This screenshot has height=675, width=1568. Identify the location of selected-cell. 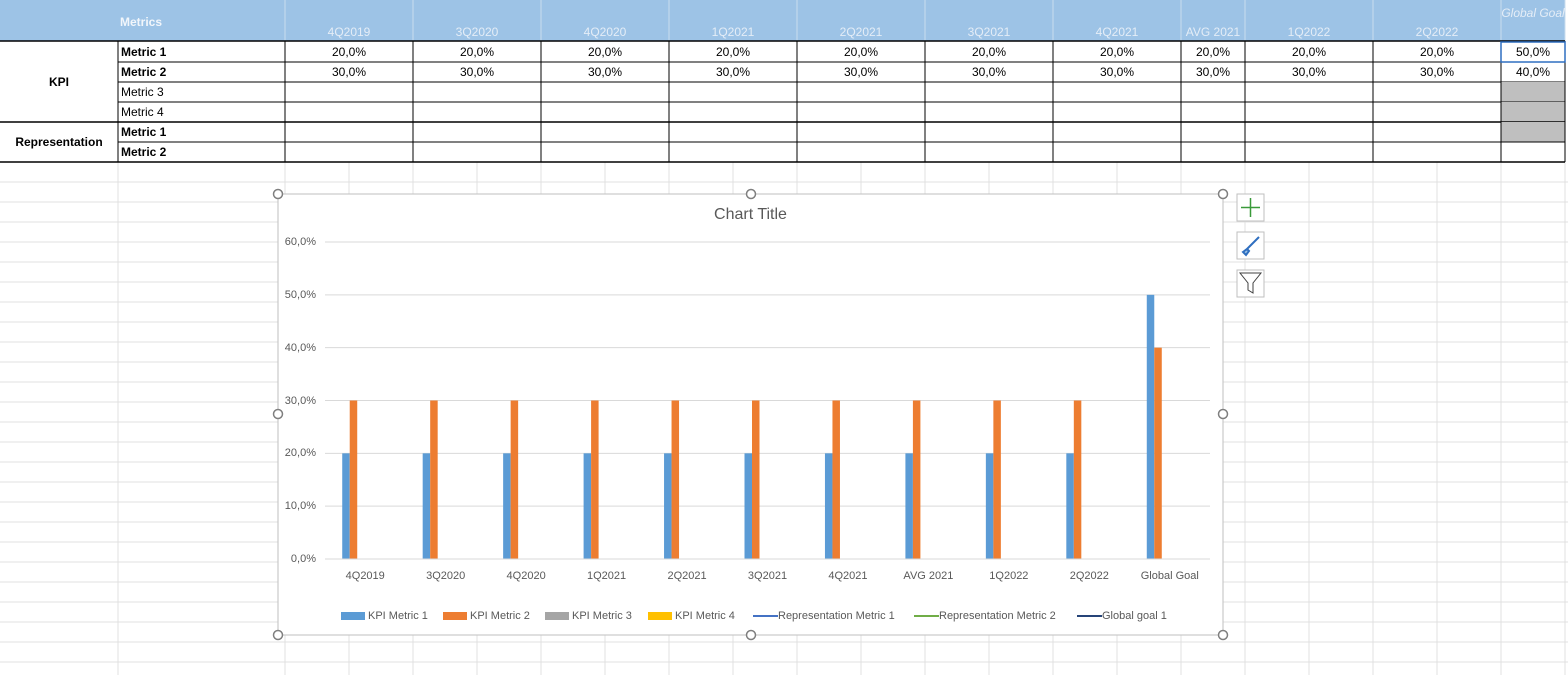
(1533, 52).